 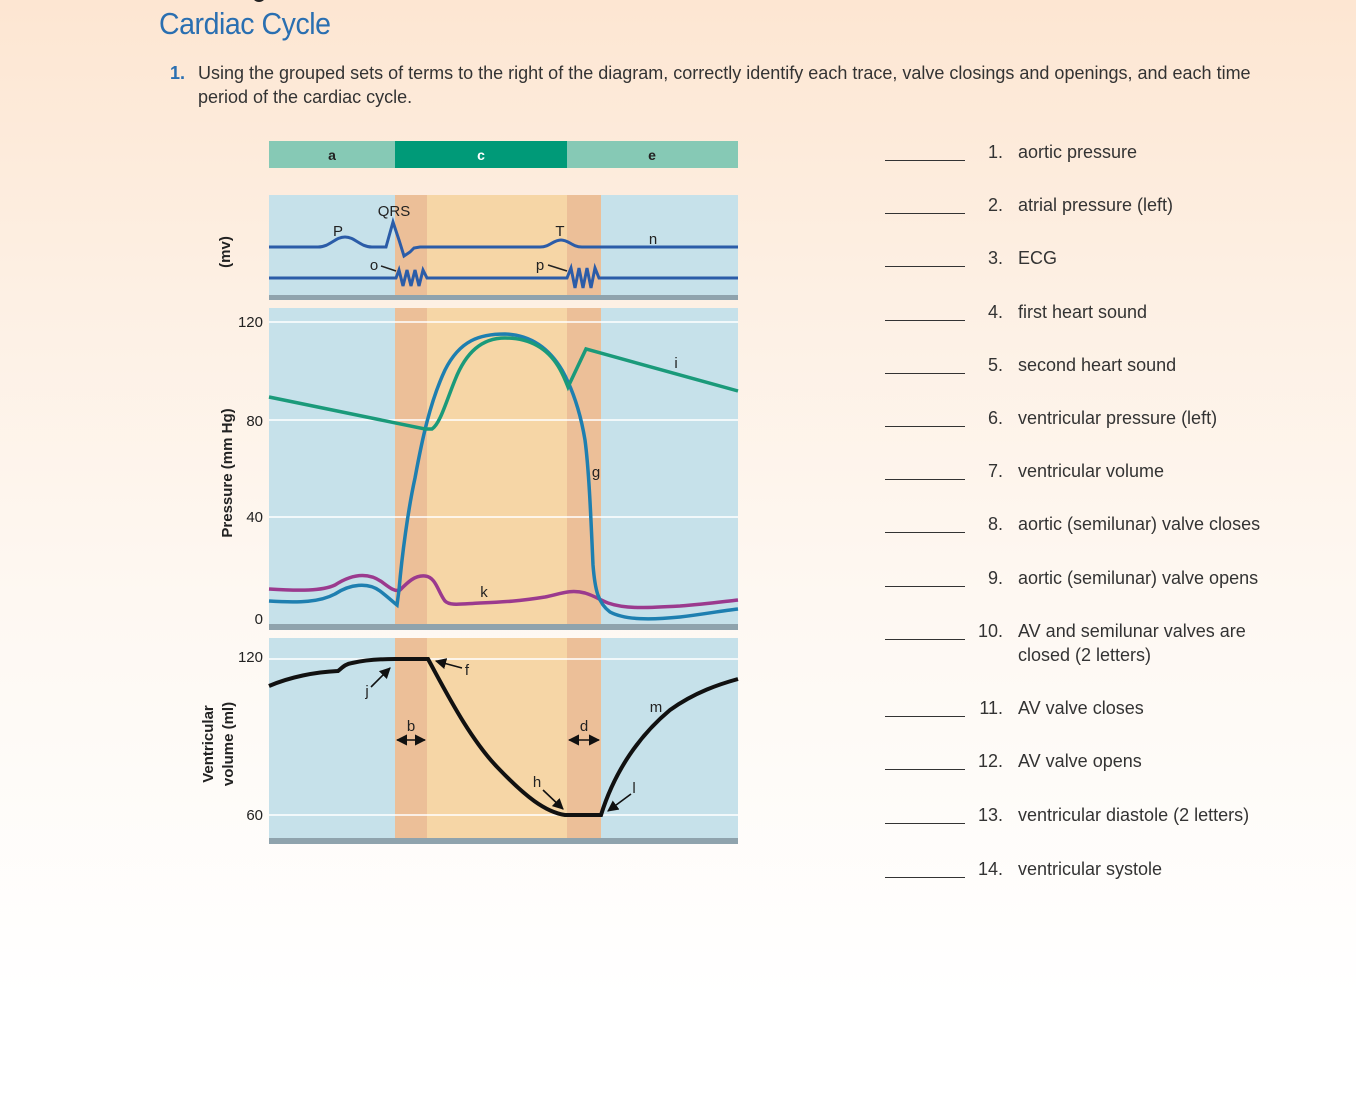 I want to click on answer-label: ventricular systole, so click(x=1090, y=869).